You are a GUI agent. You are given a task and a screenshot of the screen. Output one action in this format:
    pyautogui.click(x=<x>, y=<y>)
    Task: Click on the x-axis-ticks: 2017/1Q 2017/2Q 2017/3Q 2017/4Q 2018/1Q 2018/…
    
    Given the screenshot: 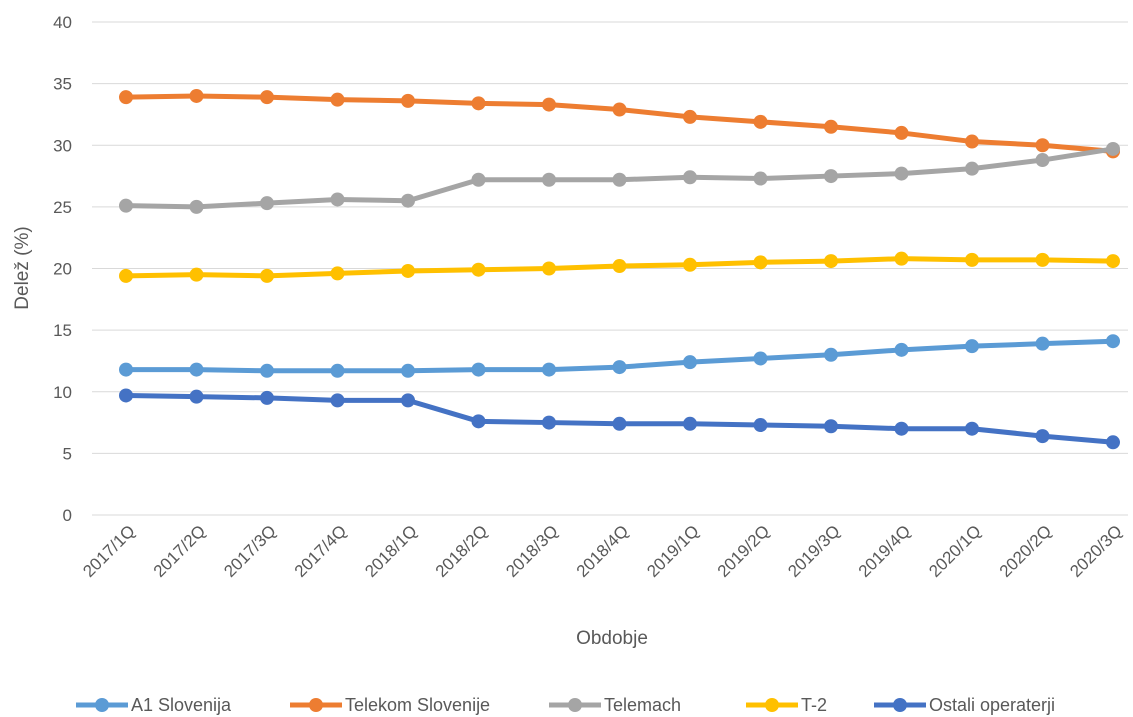 What is the action you would take?
    pyautogui.click(x=602, y=551)
    